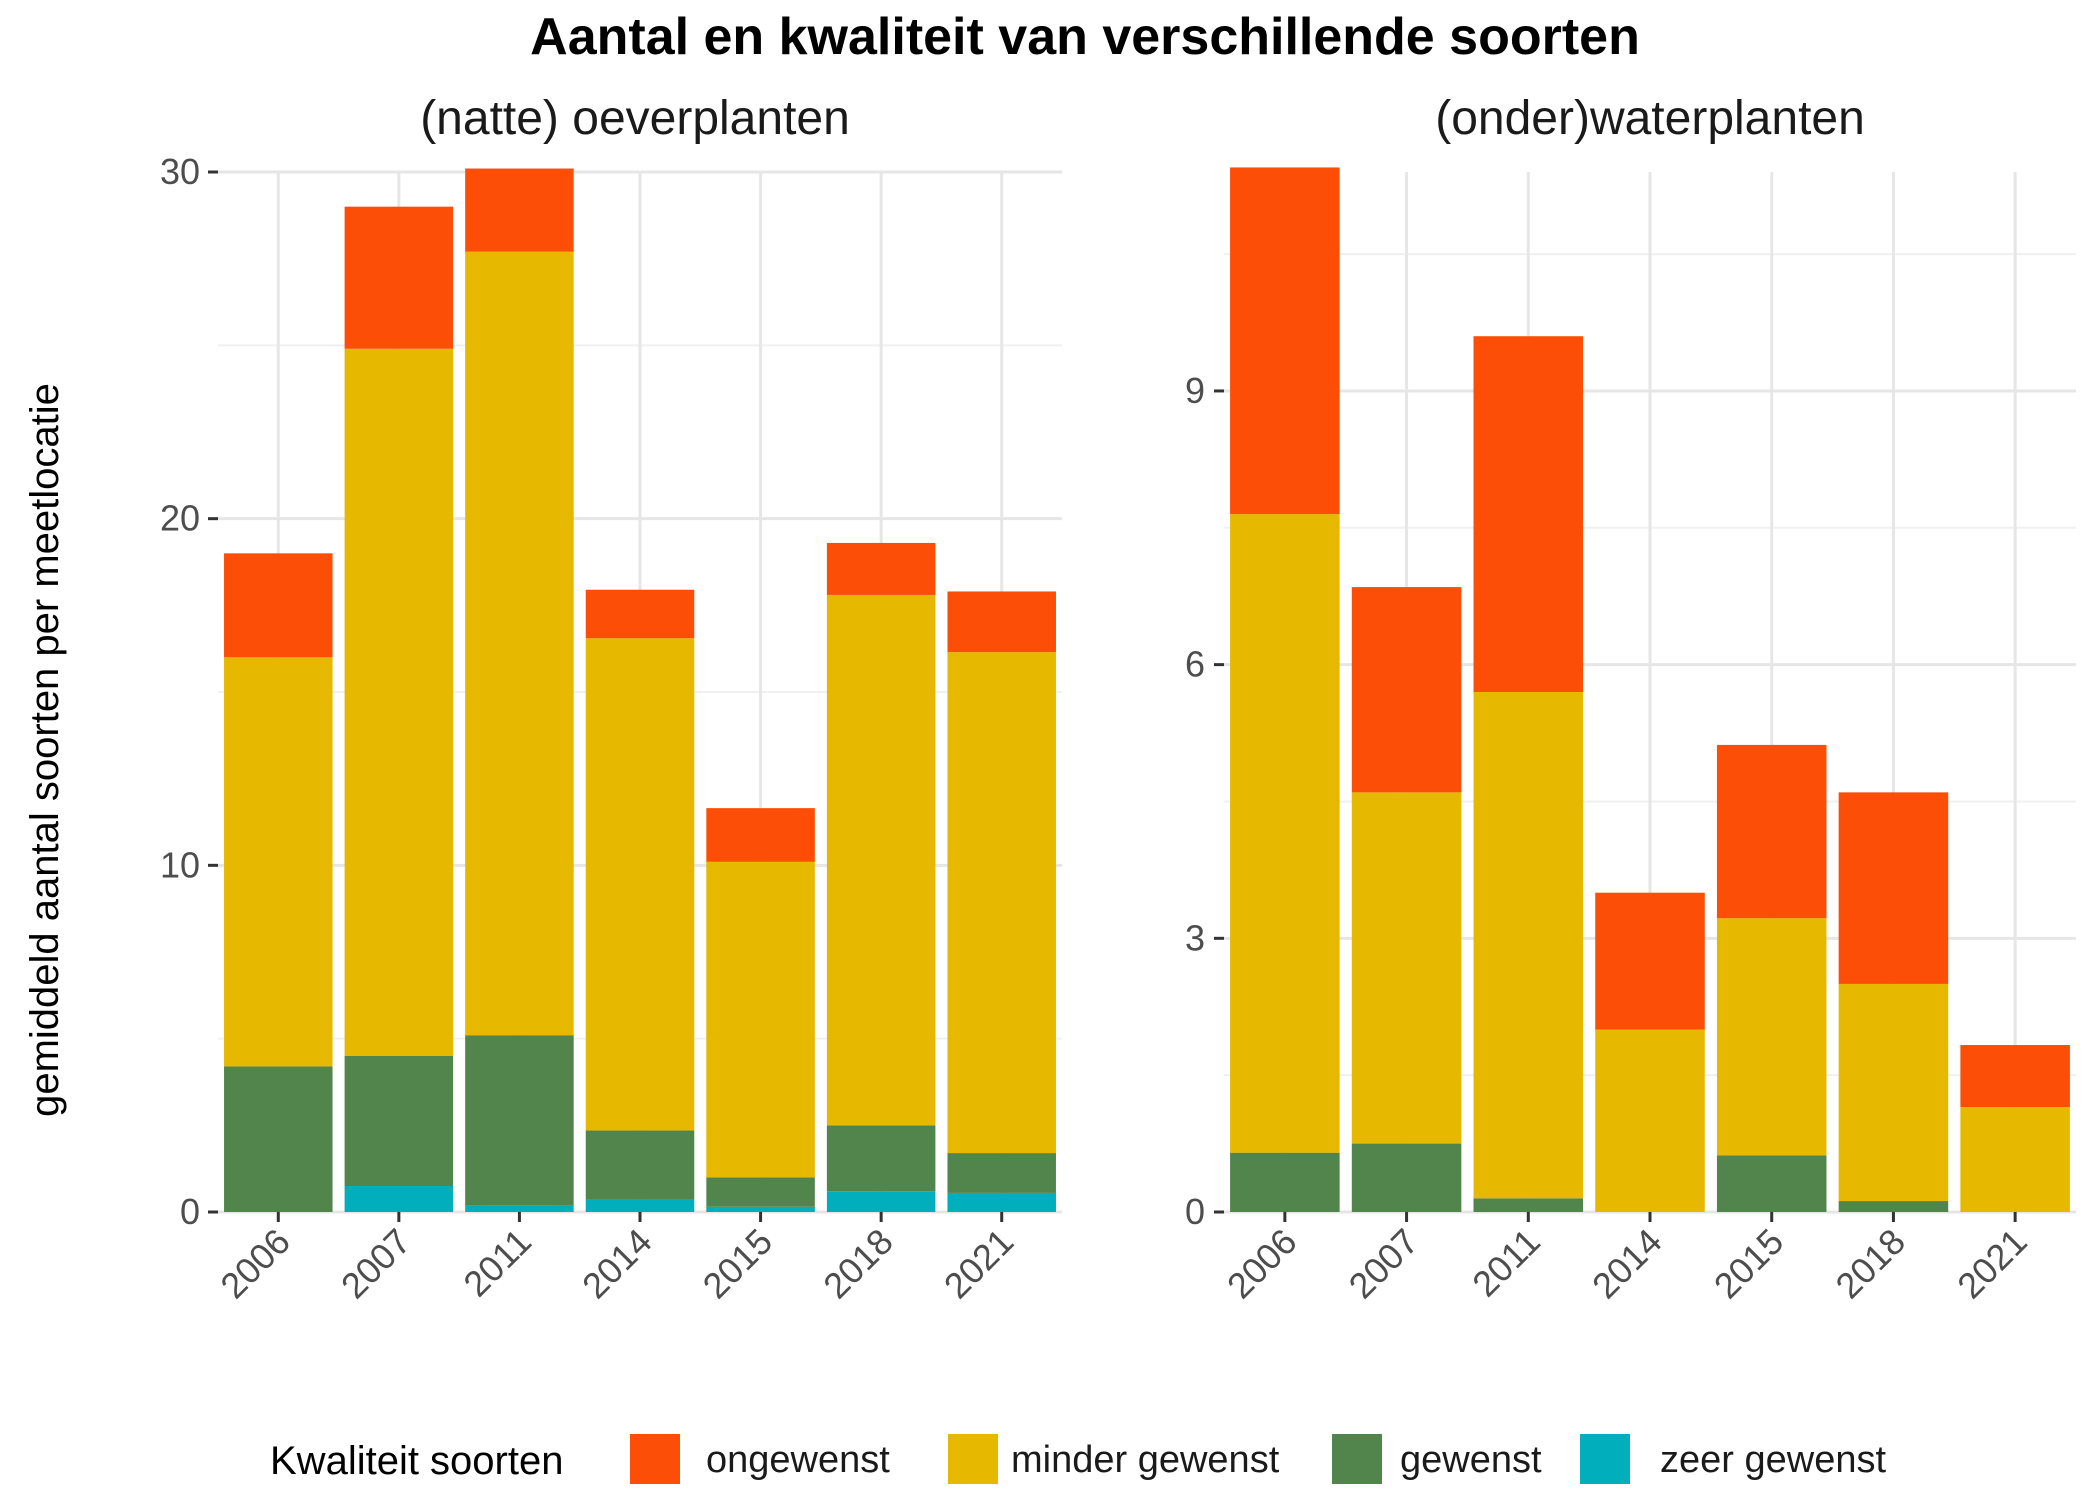 This screenshot has height=1500, width=2100. What do you see at coordinates (635, 118) in the screenshot?
I see `panel-title: (natte) oeverplanten` at bounding box center [635, 118].